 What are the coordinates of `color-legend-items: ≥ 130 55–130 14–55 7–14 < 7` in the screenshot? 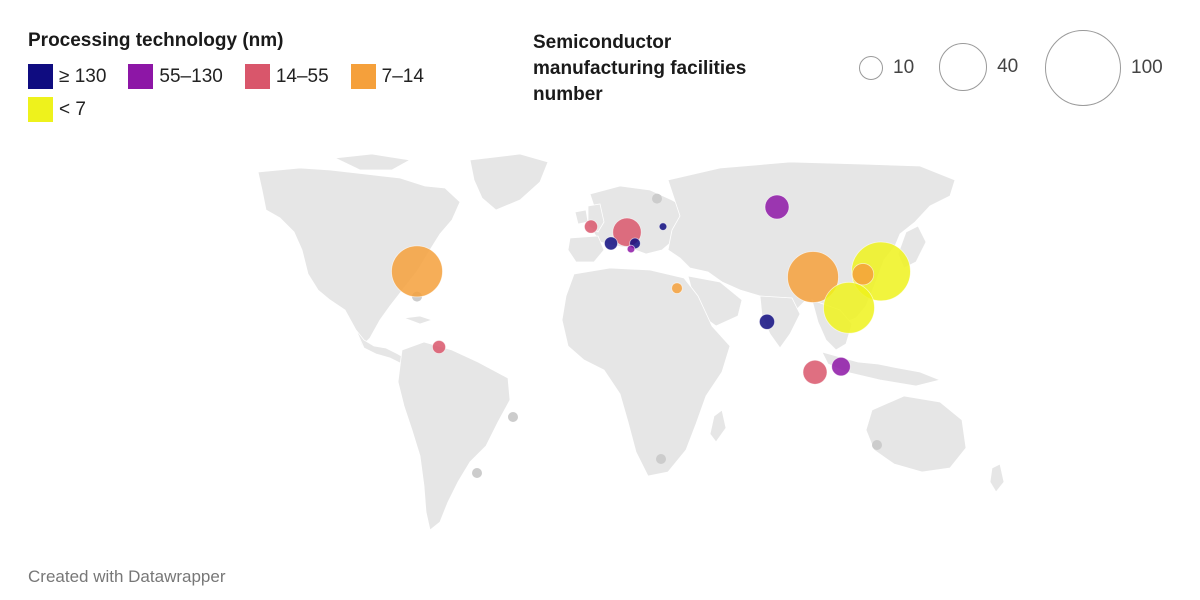 It's located at (263, 93).